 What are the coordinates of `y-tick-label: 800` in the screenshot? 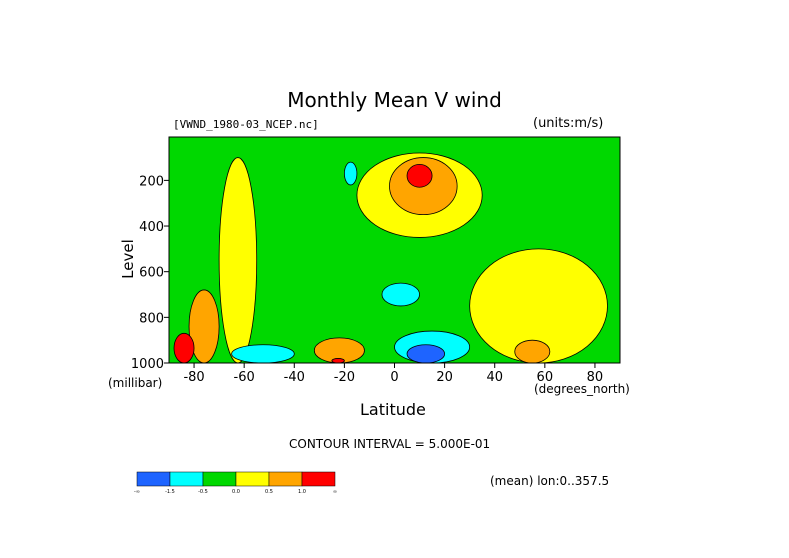 It's located at (151, 318).